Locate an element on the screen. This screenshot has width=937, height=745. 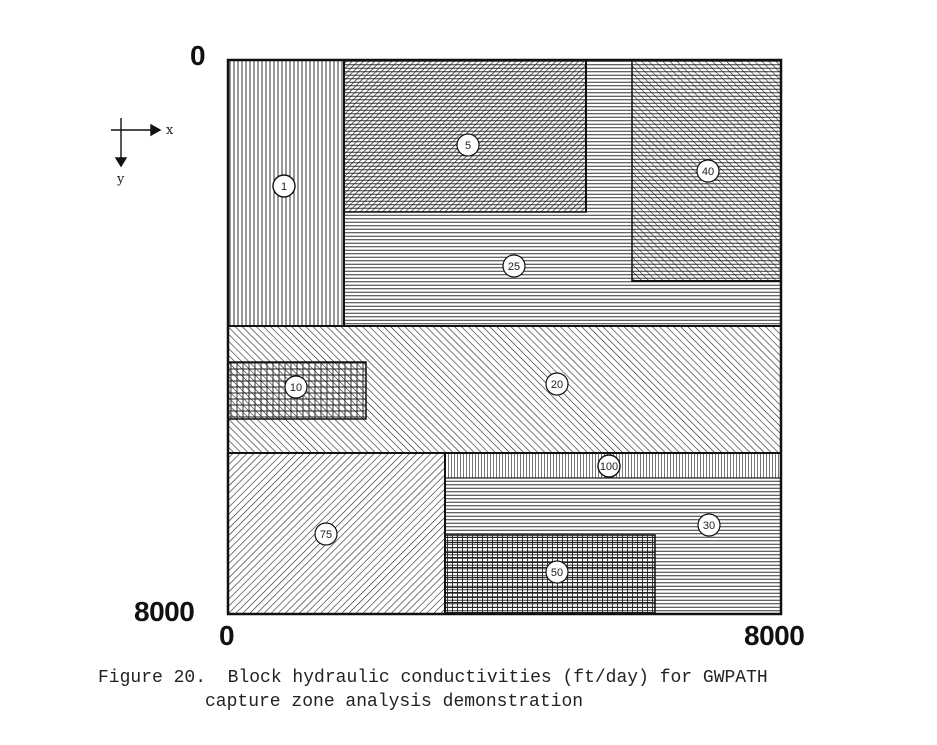
zone-10-block is located at coordinates (297, 390).